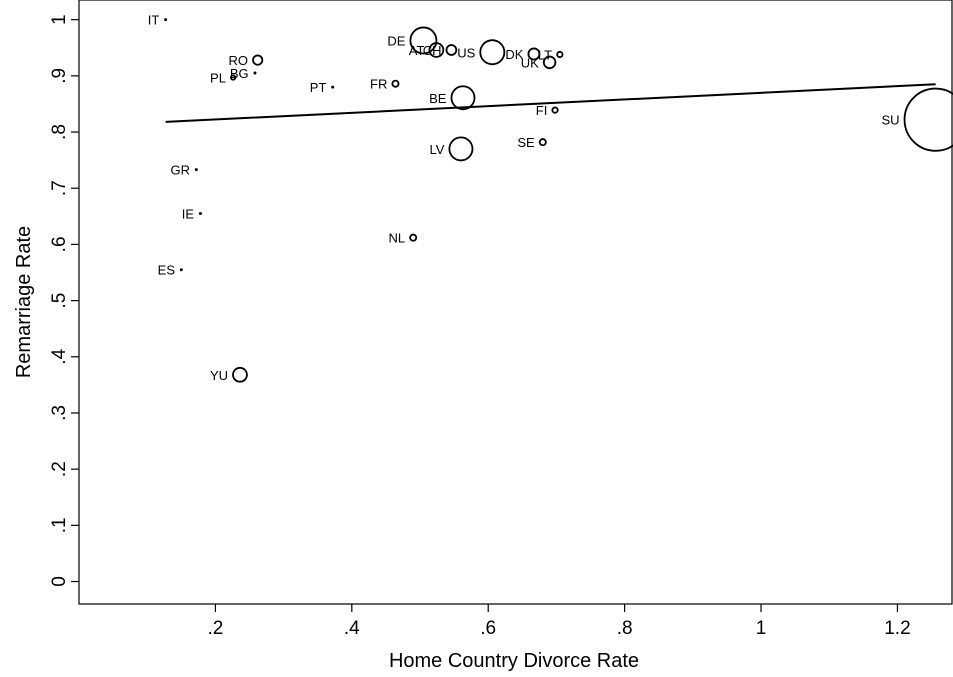 The image size is (953, 677). Describe the element at coordinates (59, 244) in the screenshot. I see `y-tick-label: .6` at that location.